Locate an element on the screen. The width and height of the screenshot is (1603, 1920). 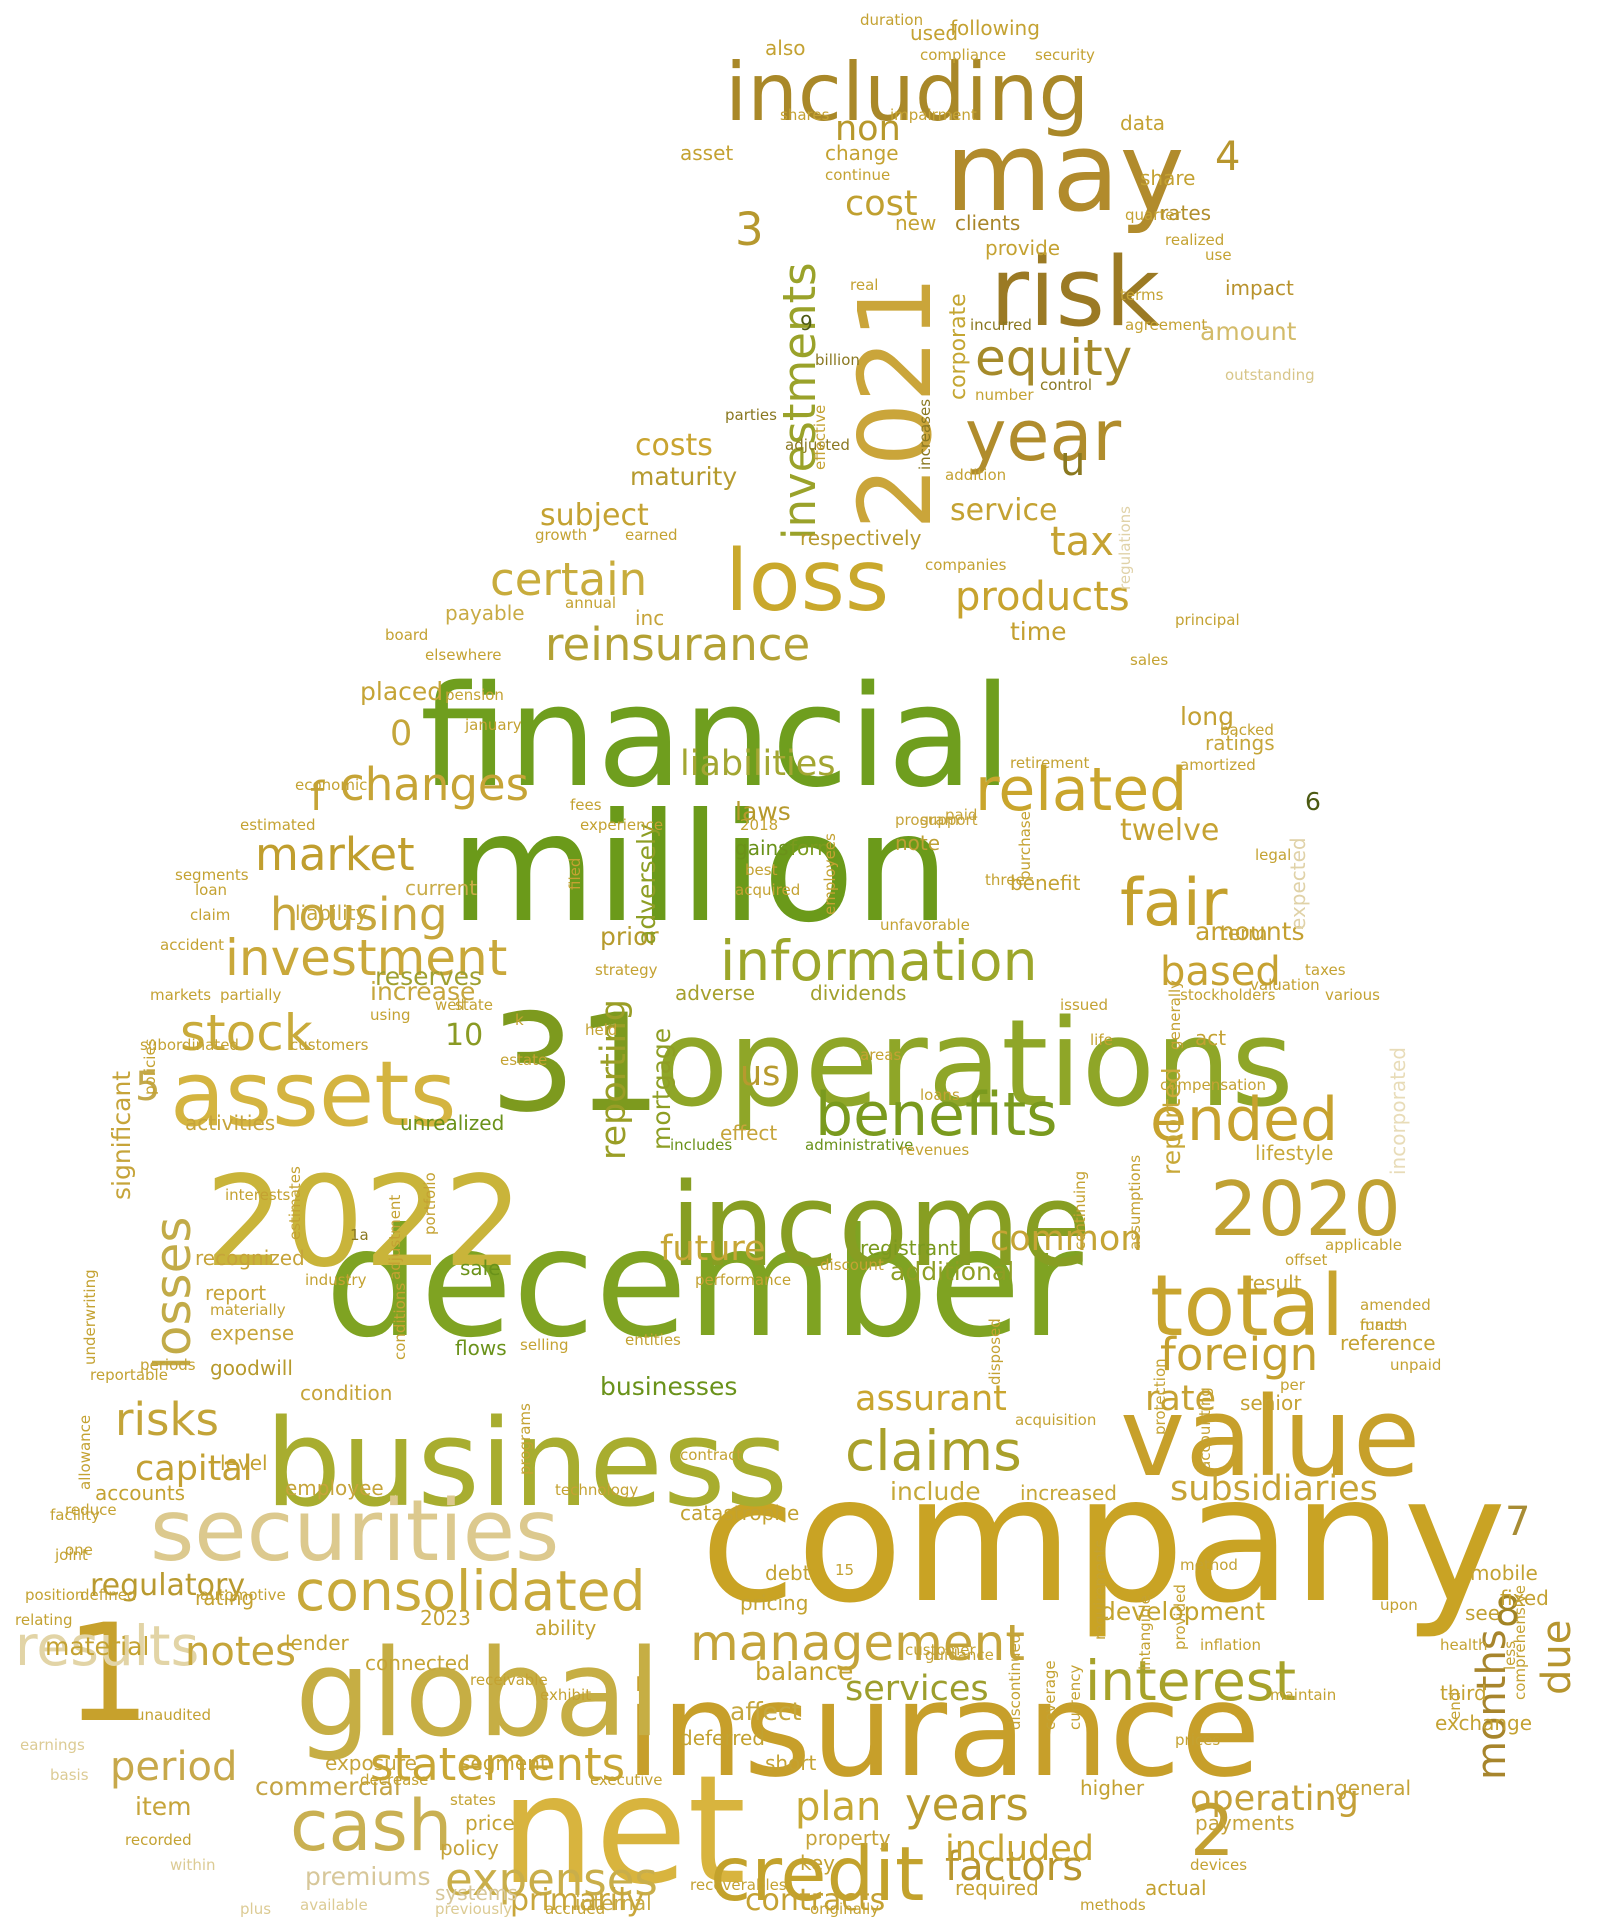
word-income: income is located at coordinates (880, 1226).